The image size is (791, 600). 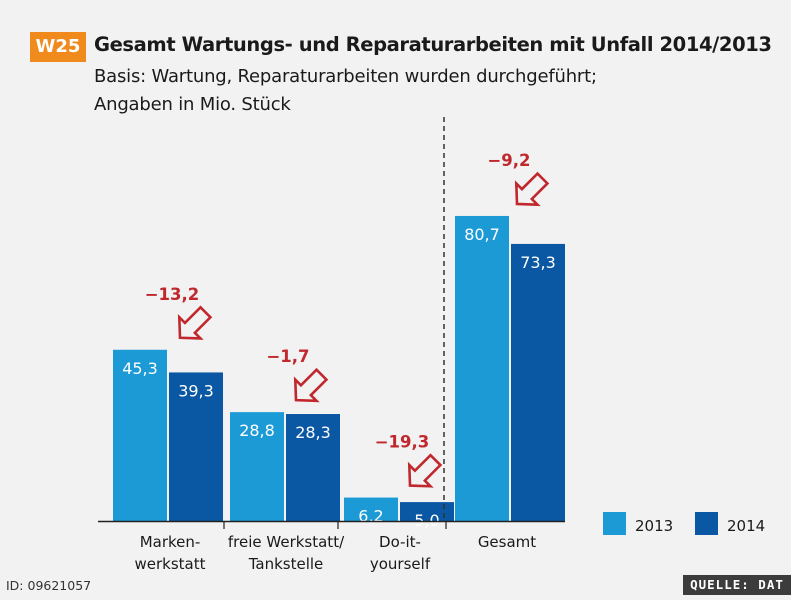 What do you see at coordinates (400, 542) in the screenshot?
I see `category-label: Do-it-` at bounding box center [400, 542].